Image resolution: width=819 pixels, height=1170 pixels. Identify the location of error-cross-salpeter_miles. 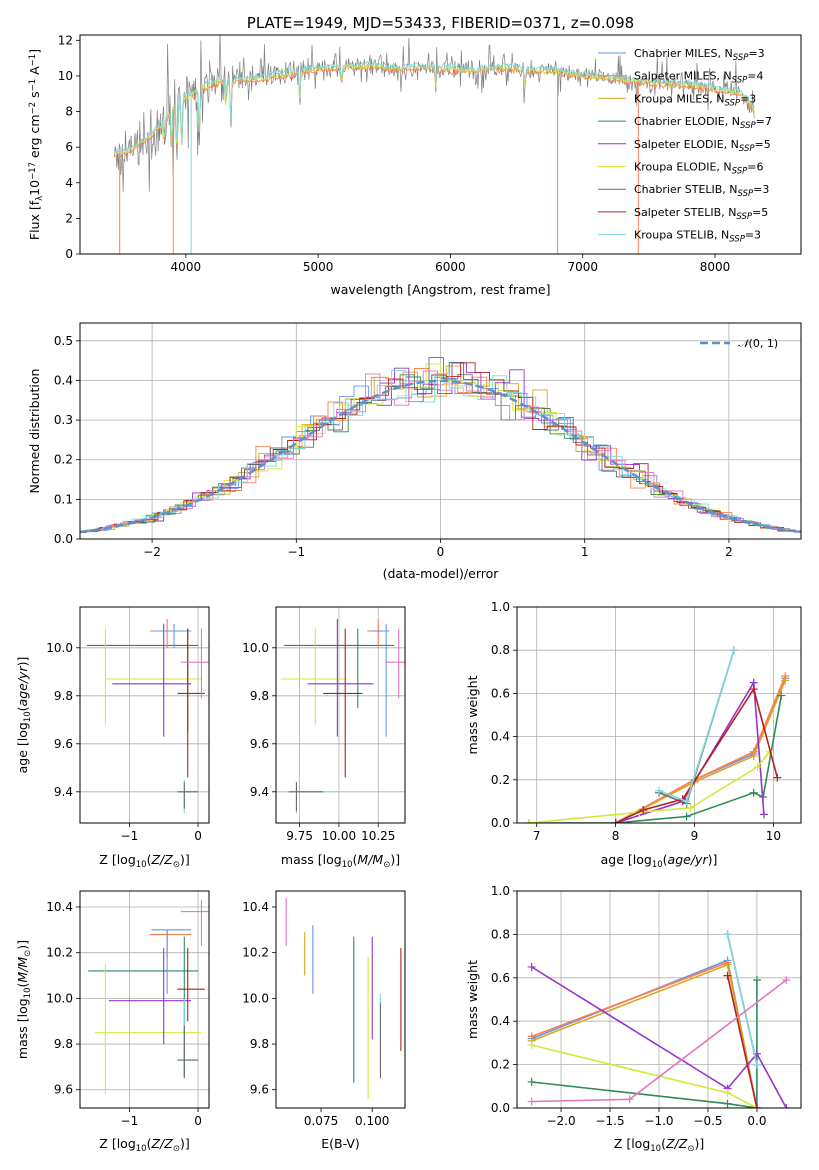
(170, 633).